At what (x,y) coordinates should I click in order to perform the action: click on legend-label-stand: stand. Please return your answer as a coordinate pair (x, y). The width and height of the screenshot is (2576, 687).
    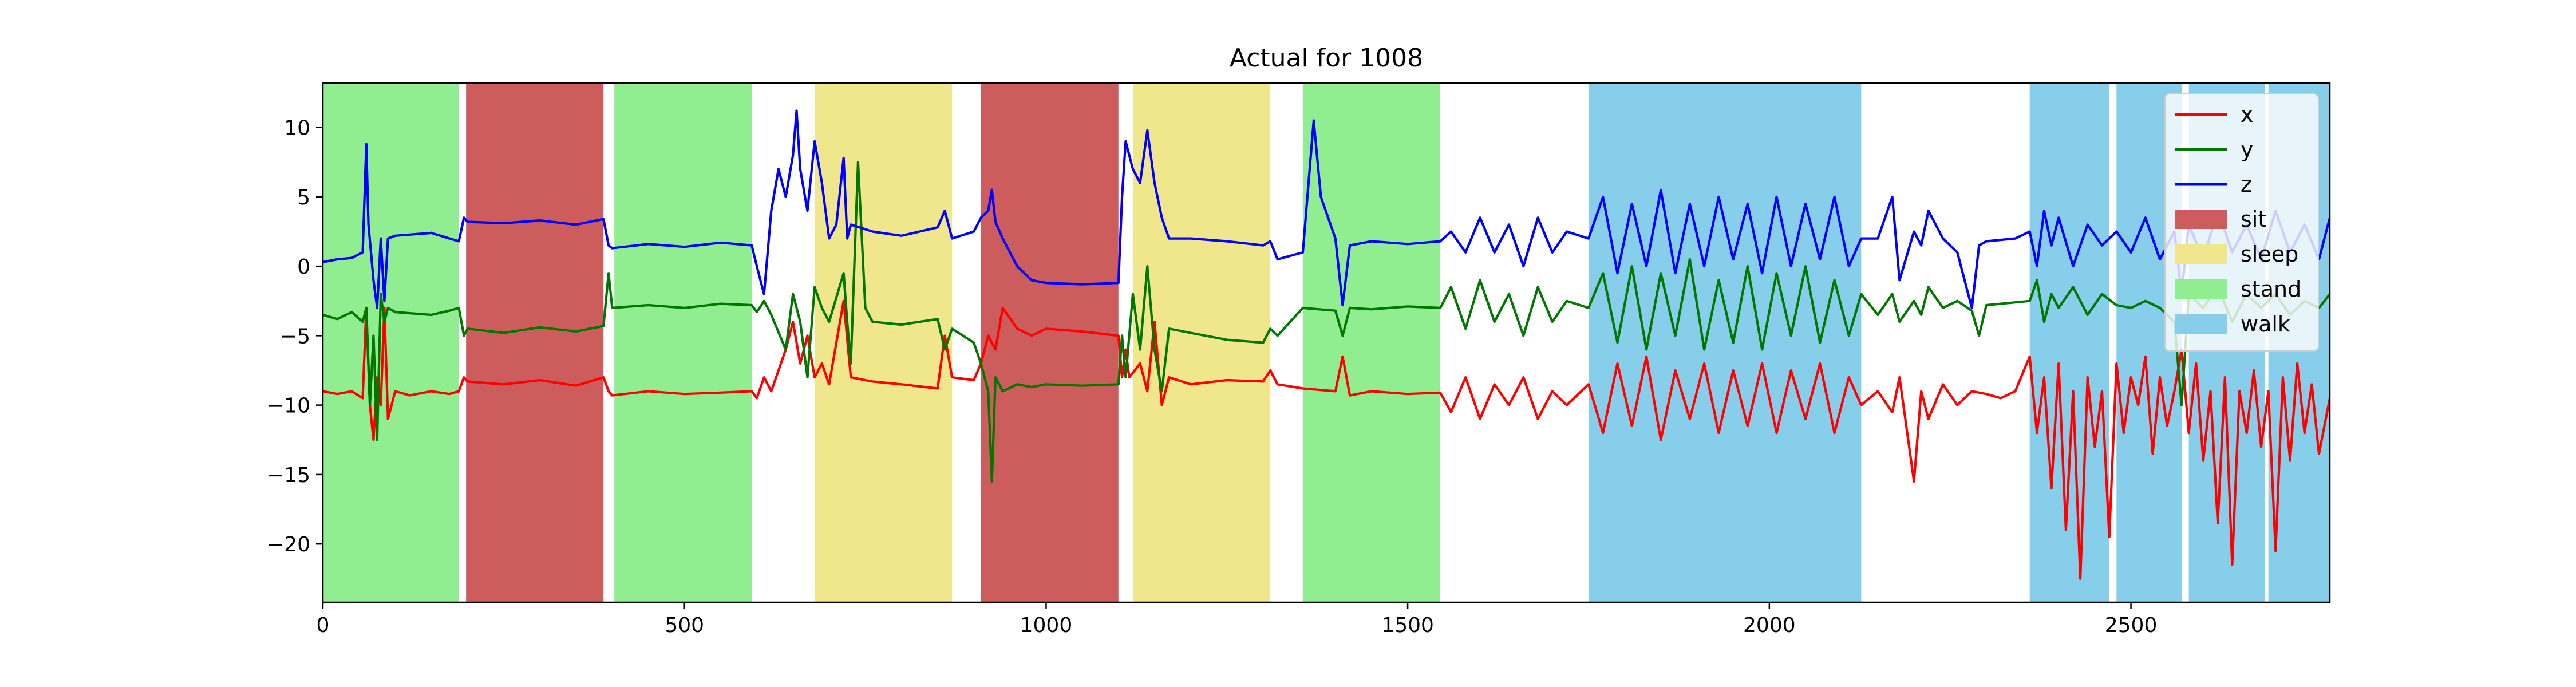
    Looking at the image, I should click on (2271, 289).